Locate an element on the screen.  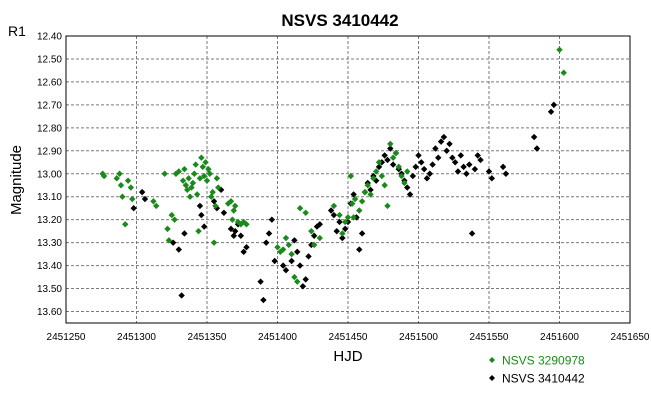
x-tick-label: 2451650 is located at coordinates (630, 337).